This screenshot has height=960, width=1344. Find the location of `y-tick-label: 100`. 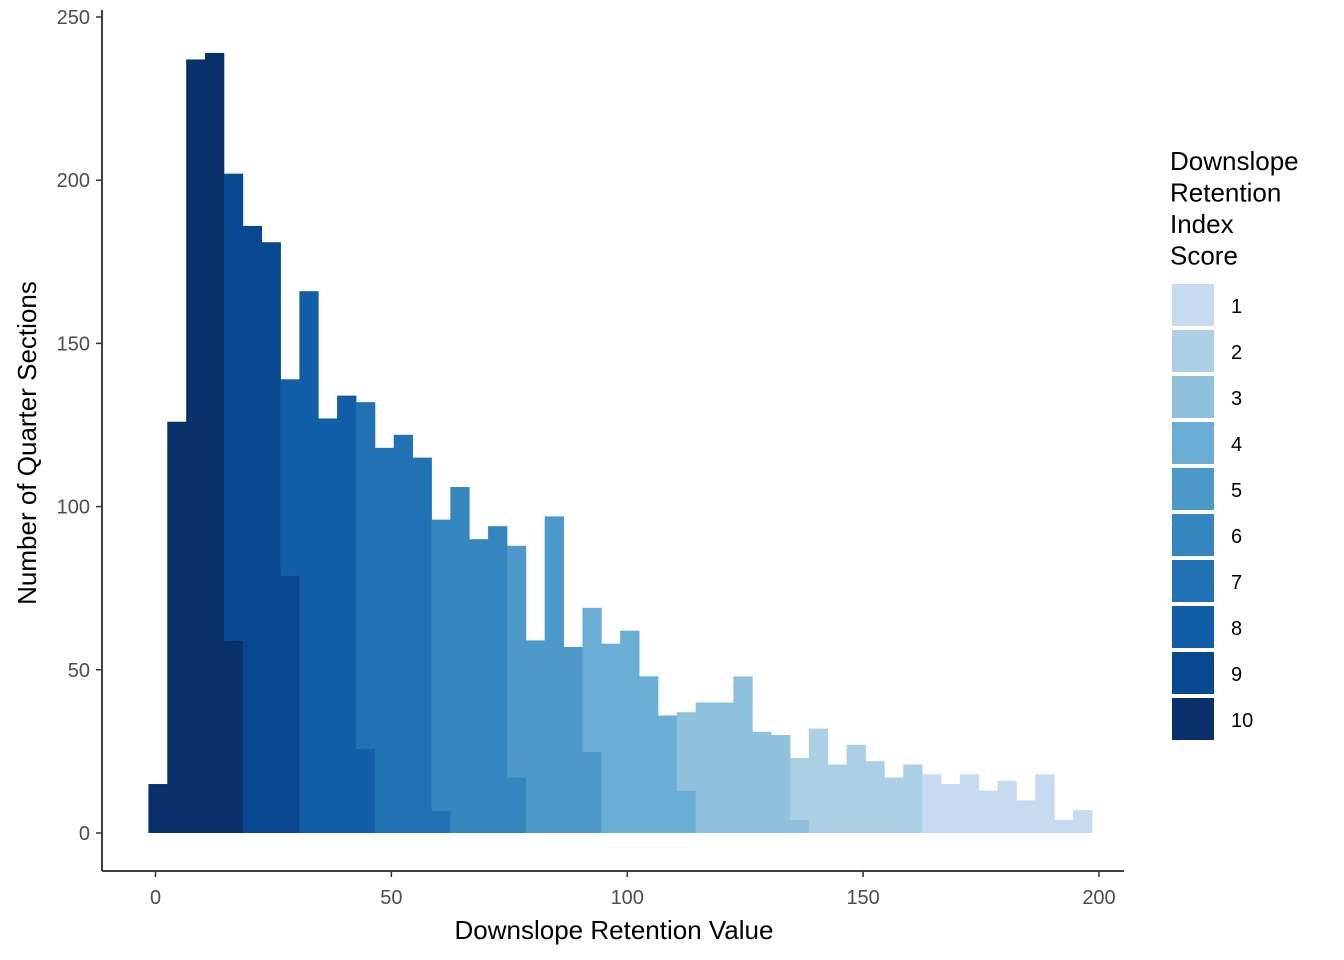

y-tick-label: 100 is located at coordinates (73, 508).